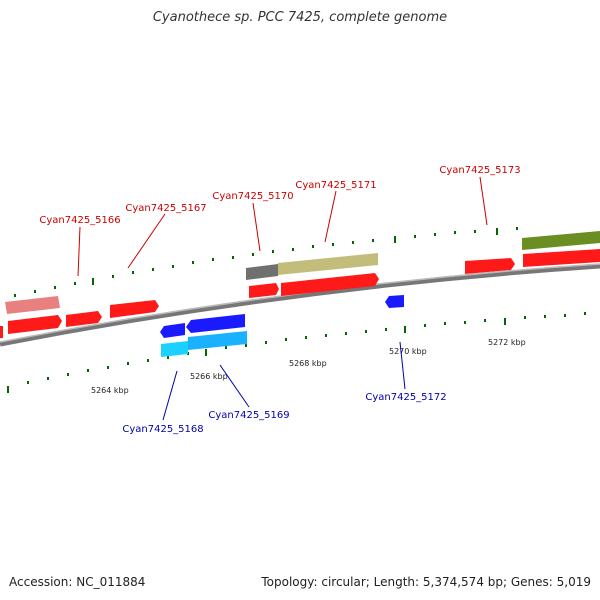 The height and width of the screenshot is (600, 600). I want to click on upper-tick-row, so click(266, 262).